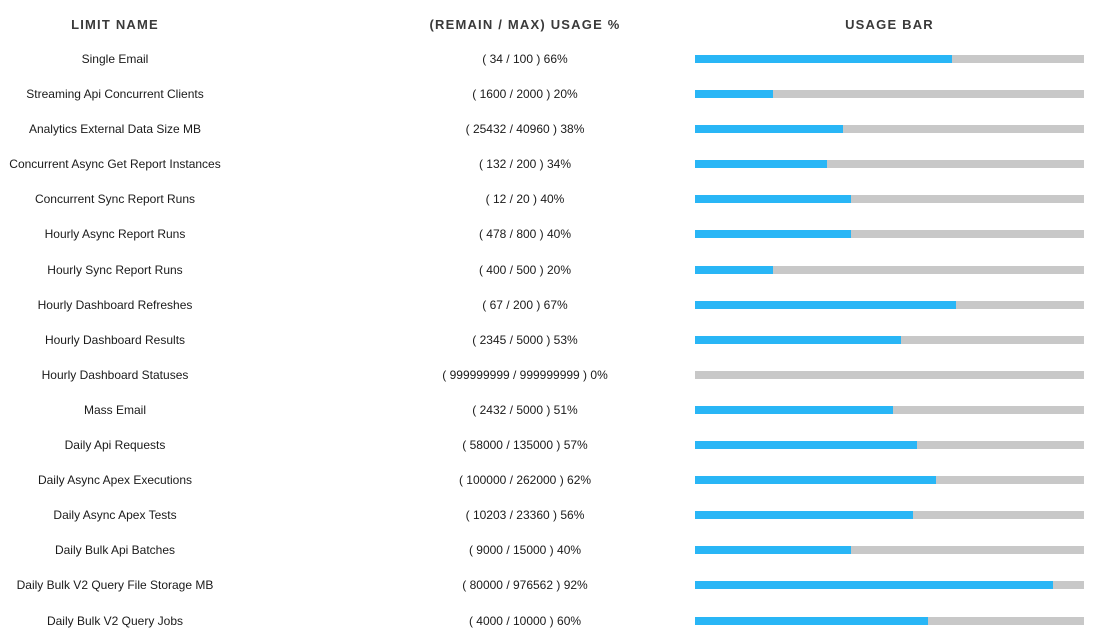 The width and height of the screenshot is (1093, 639). I want to click on limit-name: Daily Async Apex Tests, so click(115, 515).